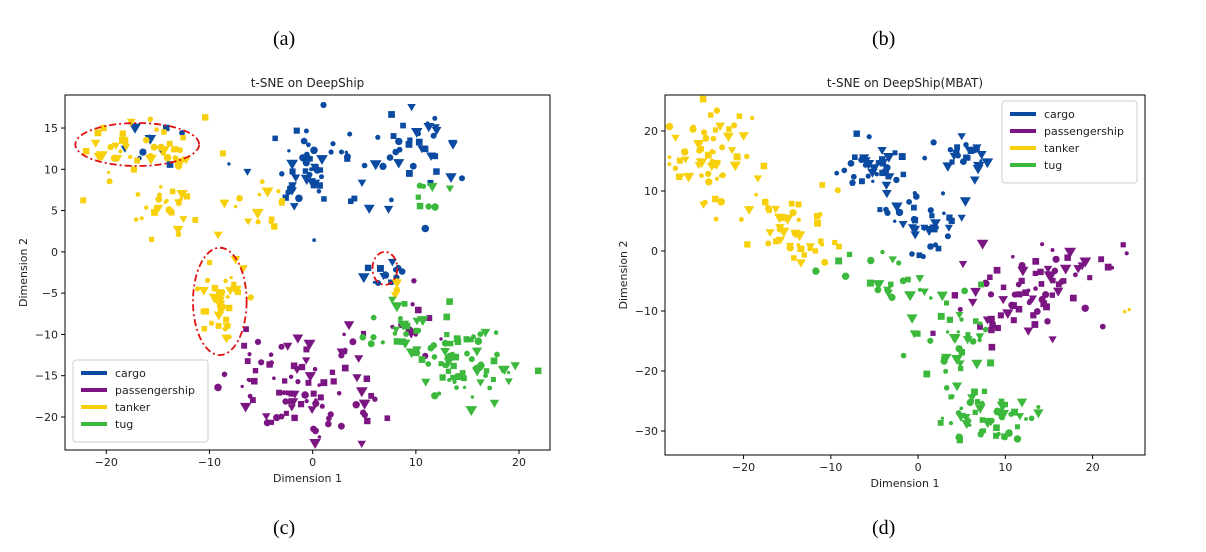 The width and height of the screenshot is (1206, 552). Describe the element at coordinates (905, 83) in the screenshot. I see `chart-title: t-SNE on DeepShip(MBAT)` at that location.